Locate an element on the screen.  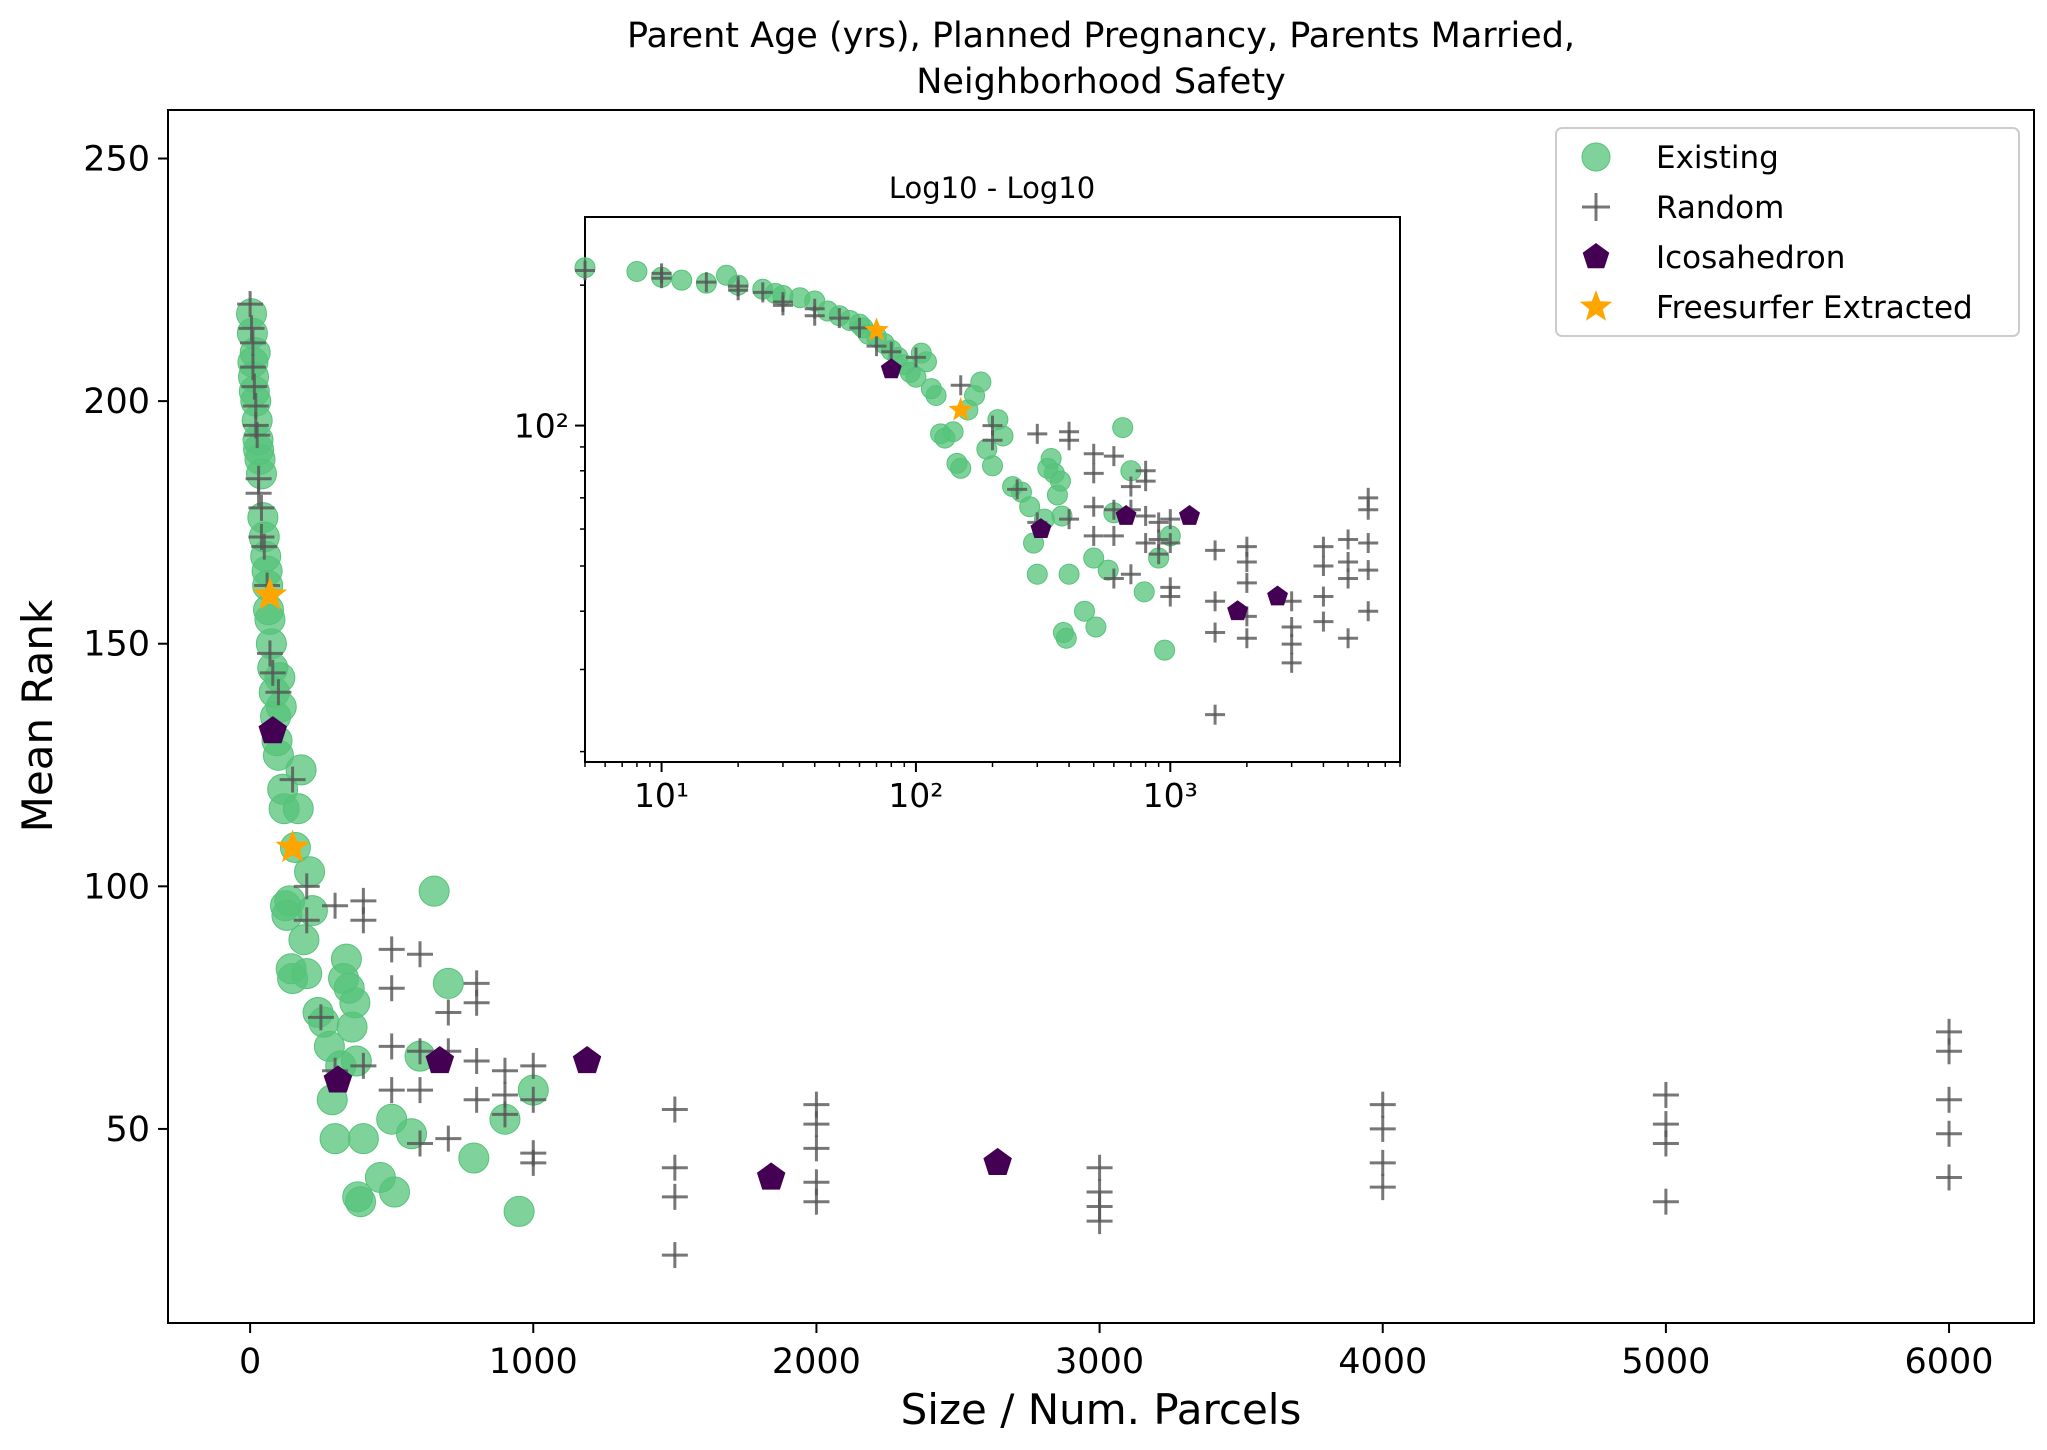
inset-y-ticks: 10² is located at coordinates (549, 518).